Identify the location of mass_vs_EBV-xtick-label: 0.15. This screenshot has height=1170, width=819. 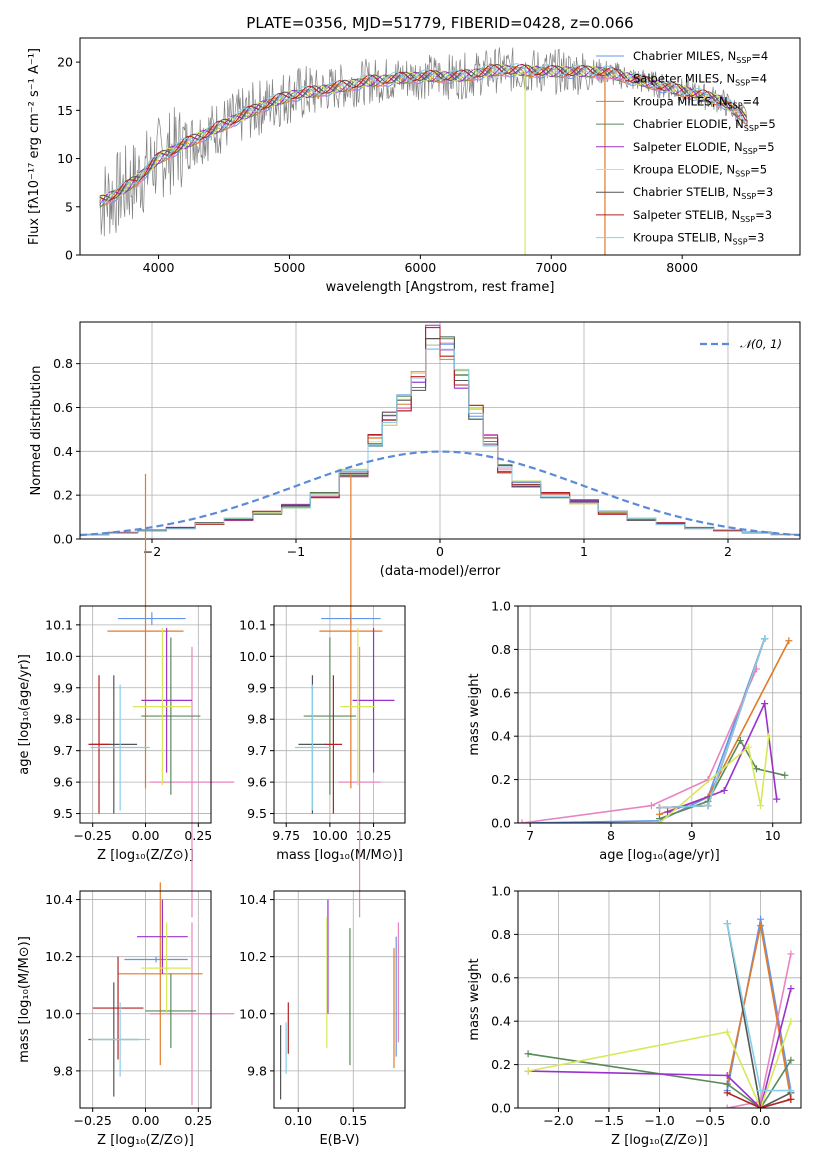
(353, 1120).